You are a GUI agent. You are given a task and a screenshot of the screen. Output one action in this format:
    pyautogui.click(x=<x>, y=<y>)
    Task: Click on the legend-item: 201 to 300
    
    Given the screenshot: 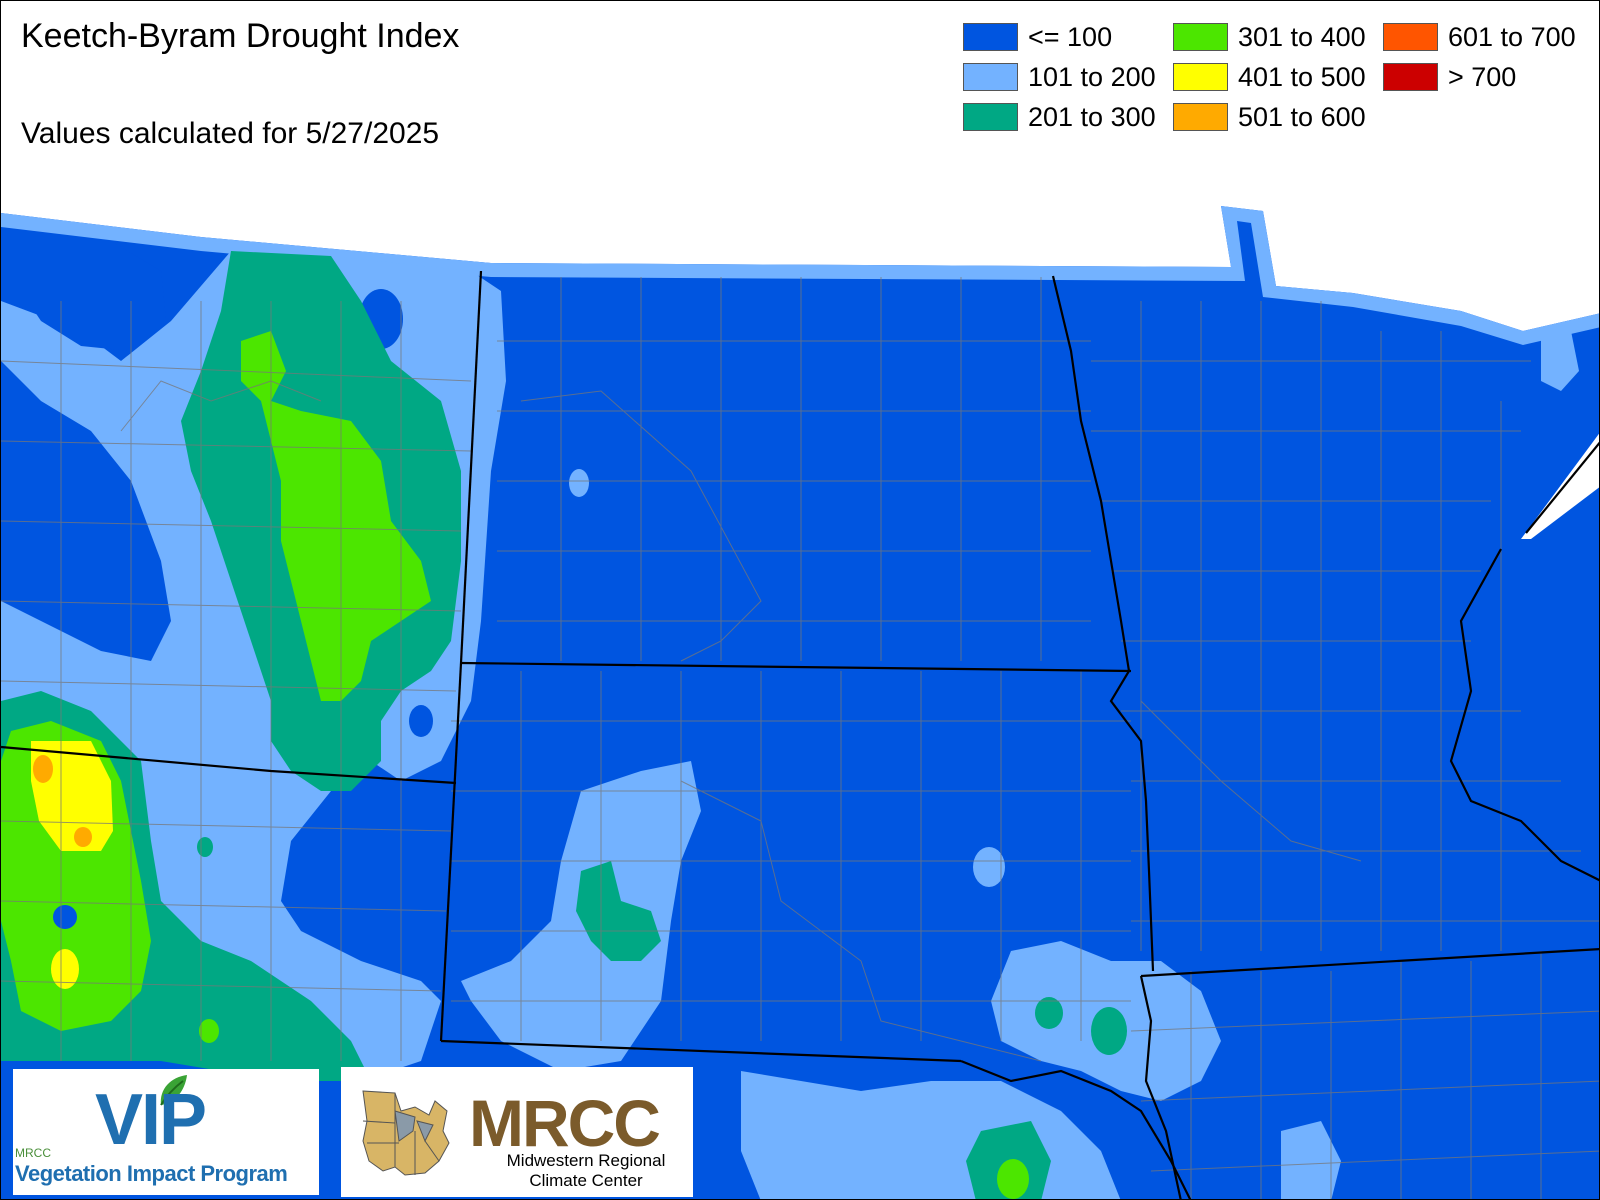 What is the action you would take?
    pyautogui.click(x=1059, y=117)
    